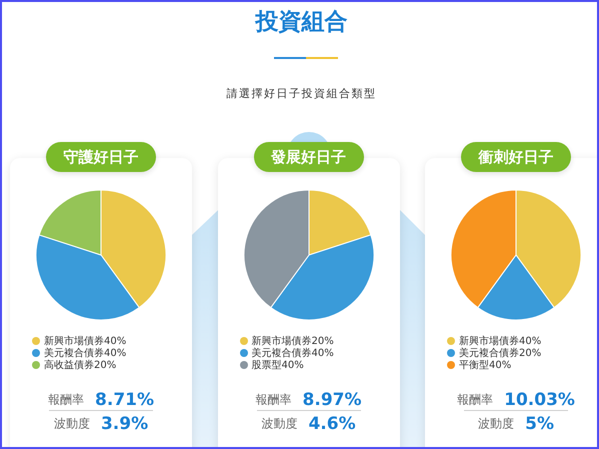 The width and height of the screenshot is (599, 449). What do you see at coordinates (485, 365) in the screenshot?
I see `legend-label: 平衡型40%` at bounding box center [485, 365].